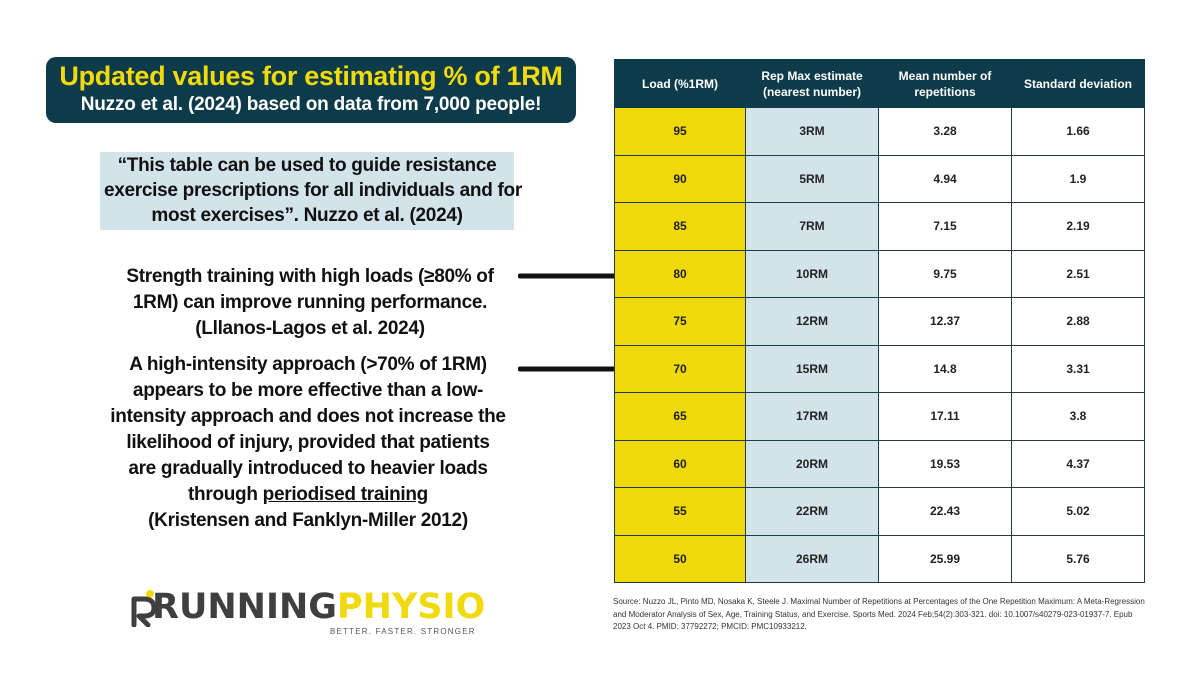  I want to click on cell-sd: 2.88, so click(1078, 321).